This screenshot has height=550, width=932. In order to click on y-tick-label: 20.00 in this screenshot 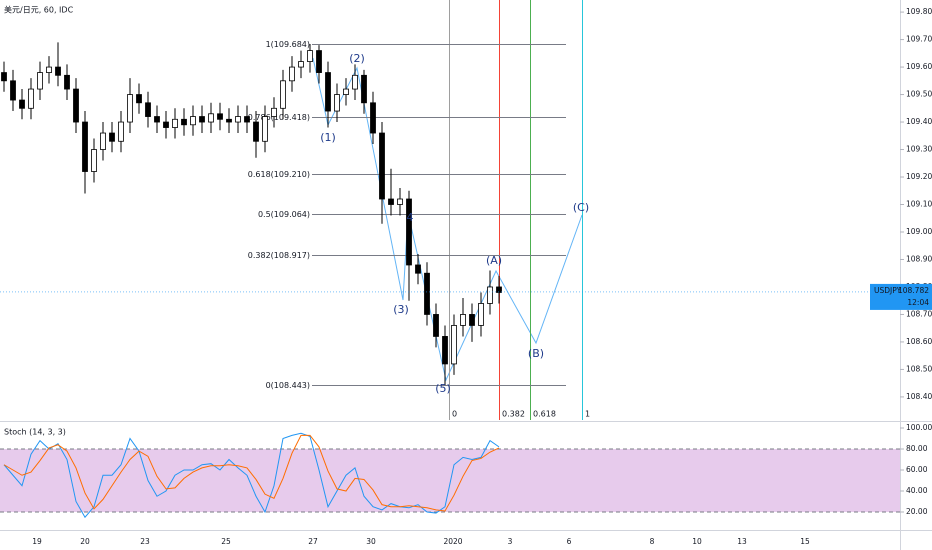, I will do `click(917, 511)`.